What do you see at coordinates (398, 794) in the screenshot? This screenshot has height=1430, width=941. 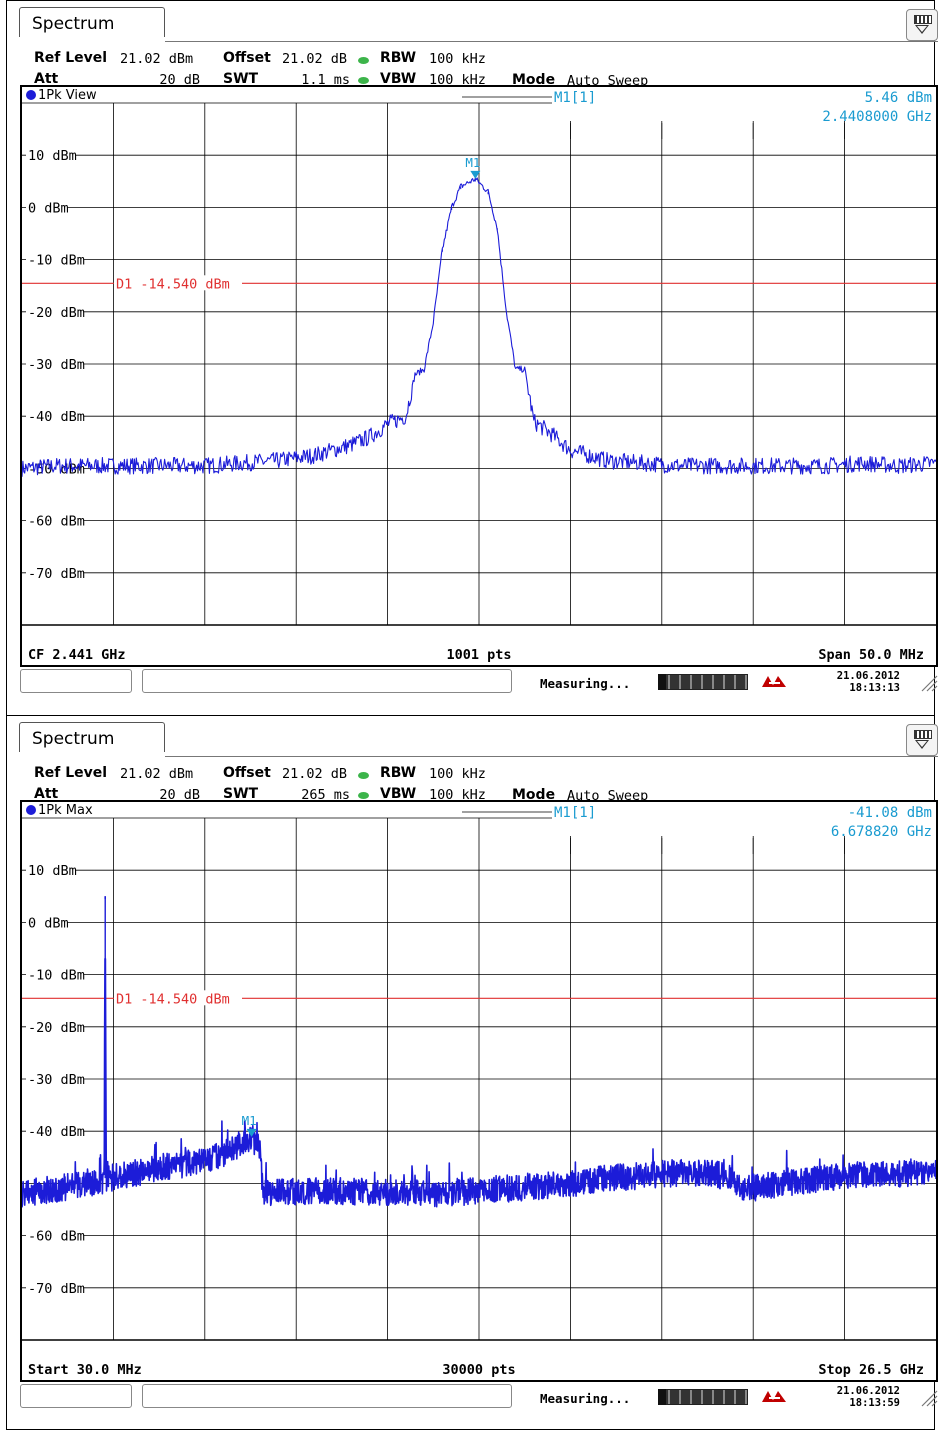 I see `vbw-label: VBW` at bounding box center [398, 794].